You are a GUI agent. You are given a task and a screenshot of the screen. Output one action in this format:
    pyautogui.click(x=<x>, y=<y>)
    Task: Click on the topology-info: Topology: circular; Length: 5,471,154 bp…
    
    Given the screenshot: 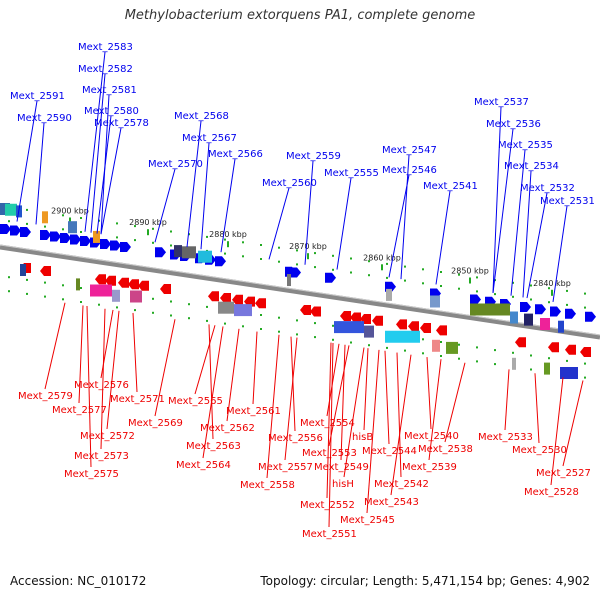 What is the action you would take?
    pyautogui.click(x=425, y=581)
    